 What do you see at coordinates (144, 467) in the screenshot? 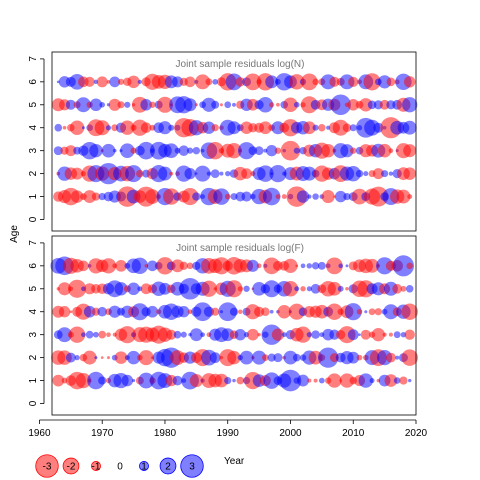
I see `legend-label: 1` at bounding box center [144, 467].